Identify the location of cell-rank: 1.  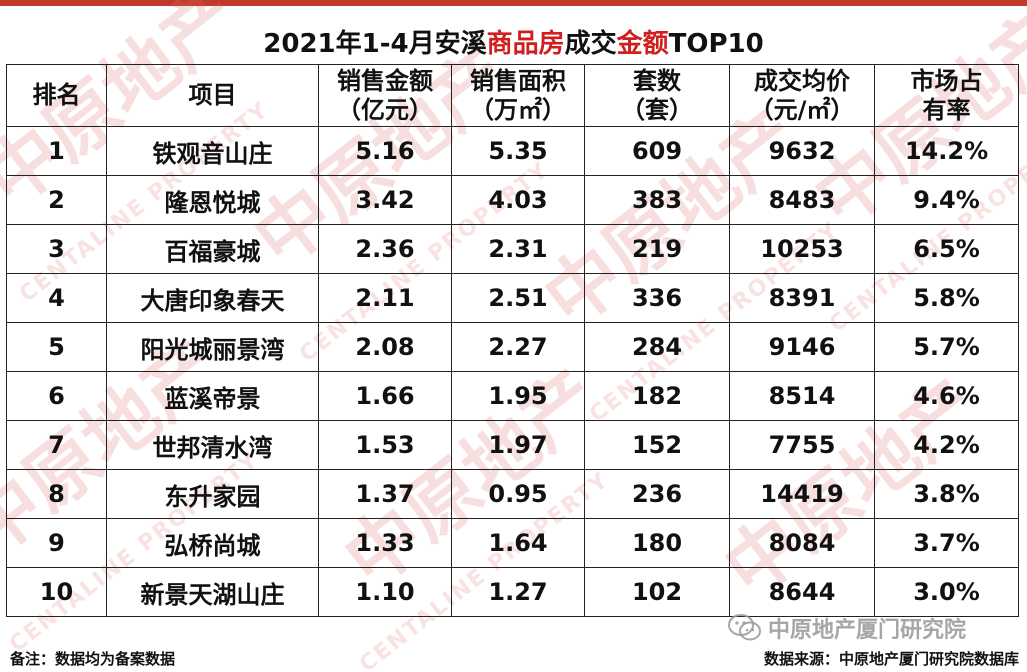
(56, 151).